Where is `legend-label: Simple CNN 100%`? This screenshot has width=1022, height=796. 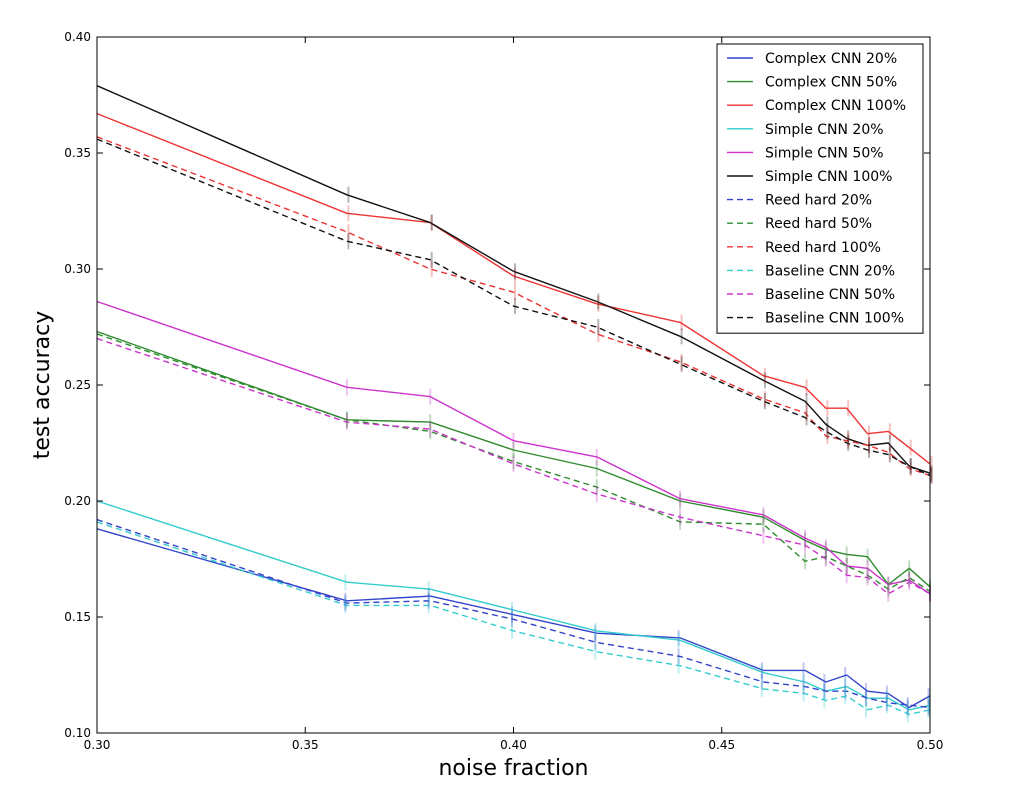
legend-label: Simple CNN 100% is located at coordinates (828, 177).